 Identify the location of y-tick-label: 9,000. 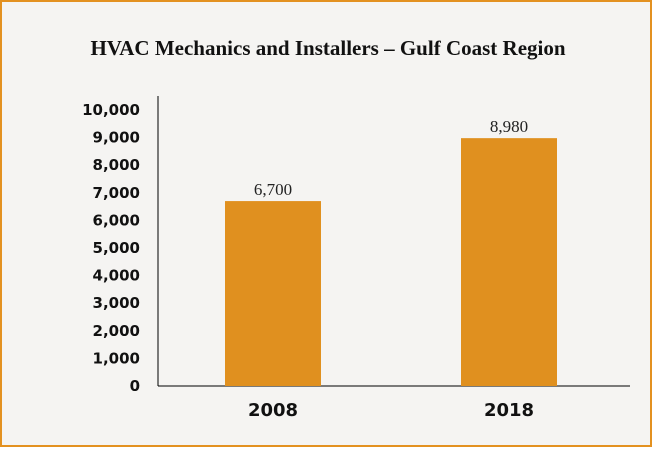
(116, 138).